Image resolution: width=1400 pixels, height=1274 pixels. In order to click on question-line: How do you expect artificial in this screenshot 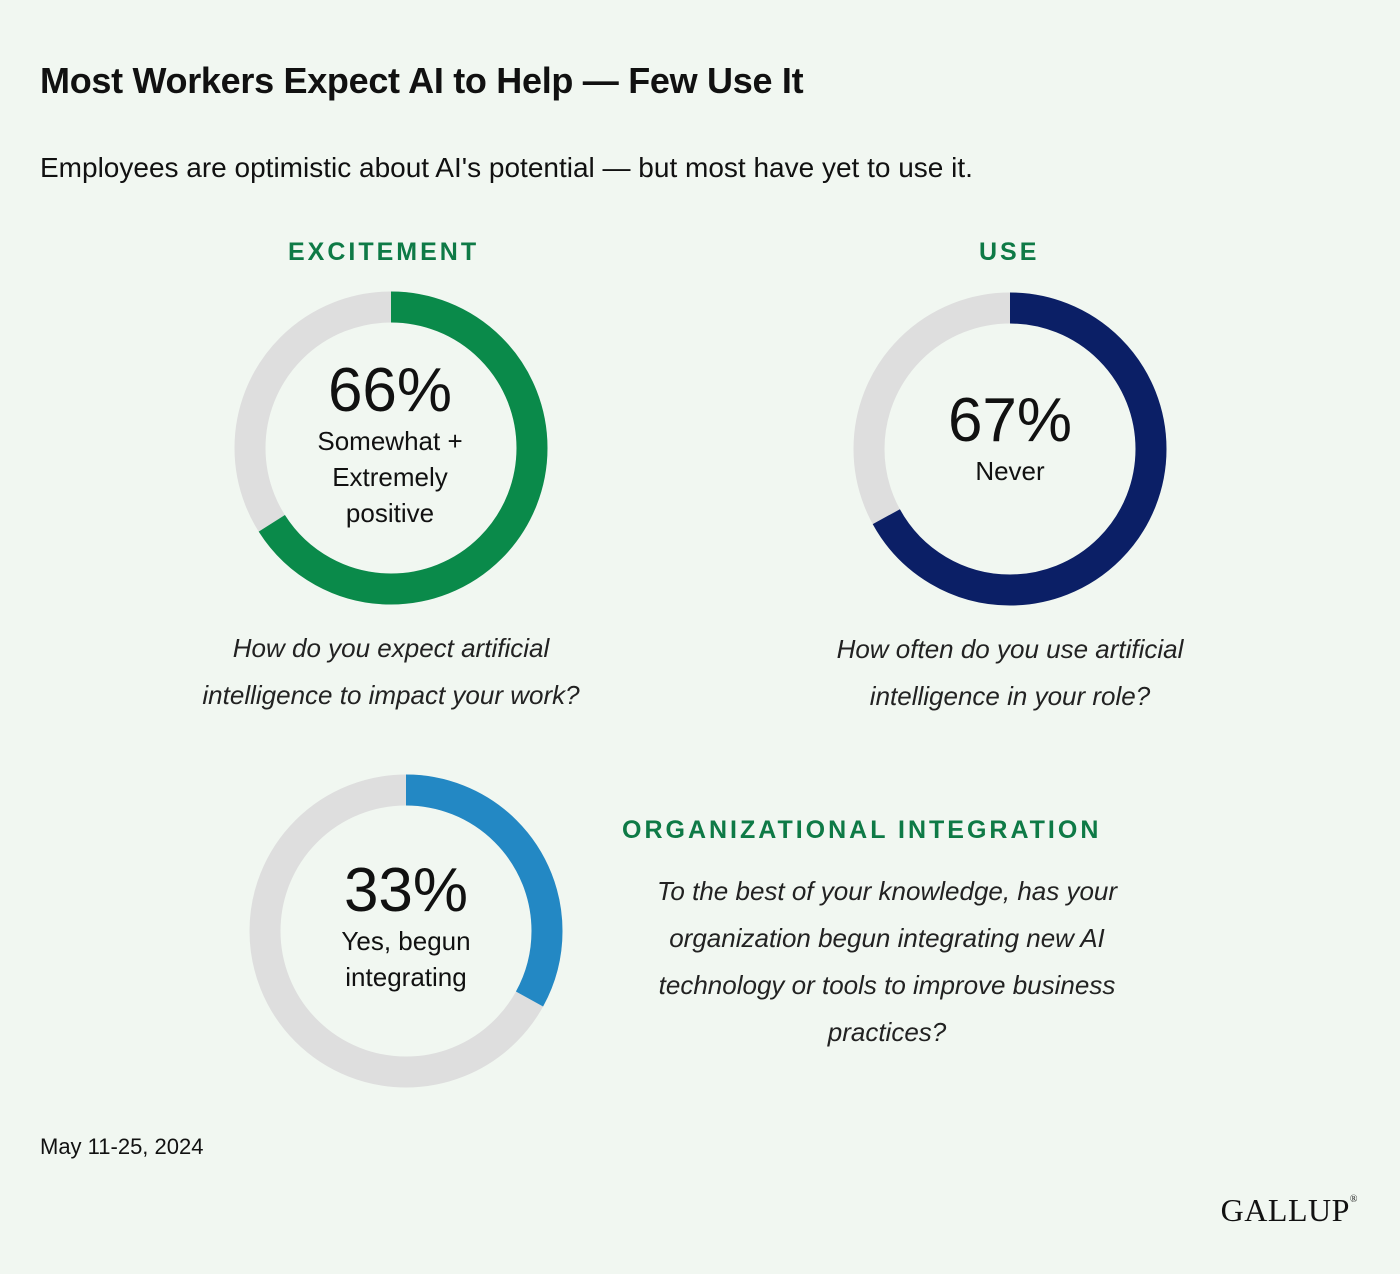, I will do `click(391, 648)`.